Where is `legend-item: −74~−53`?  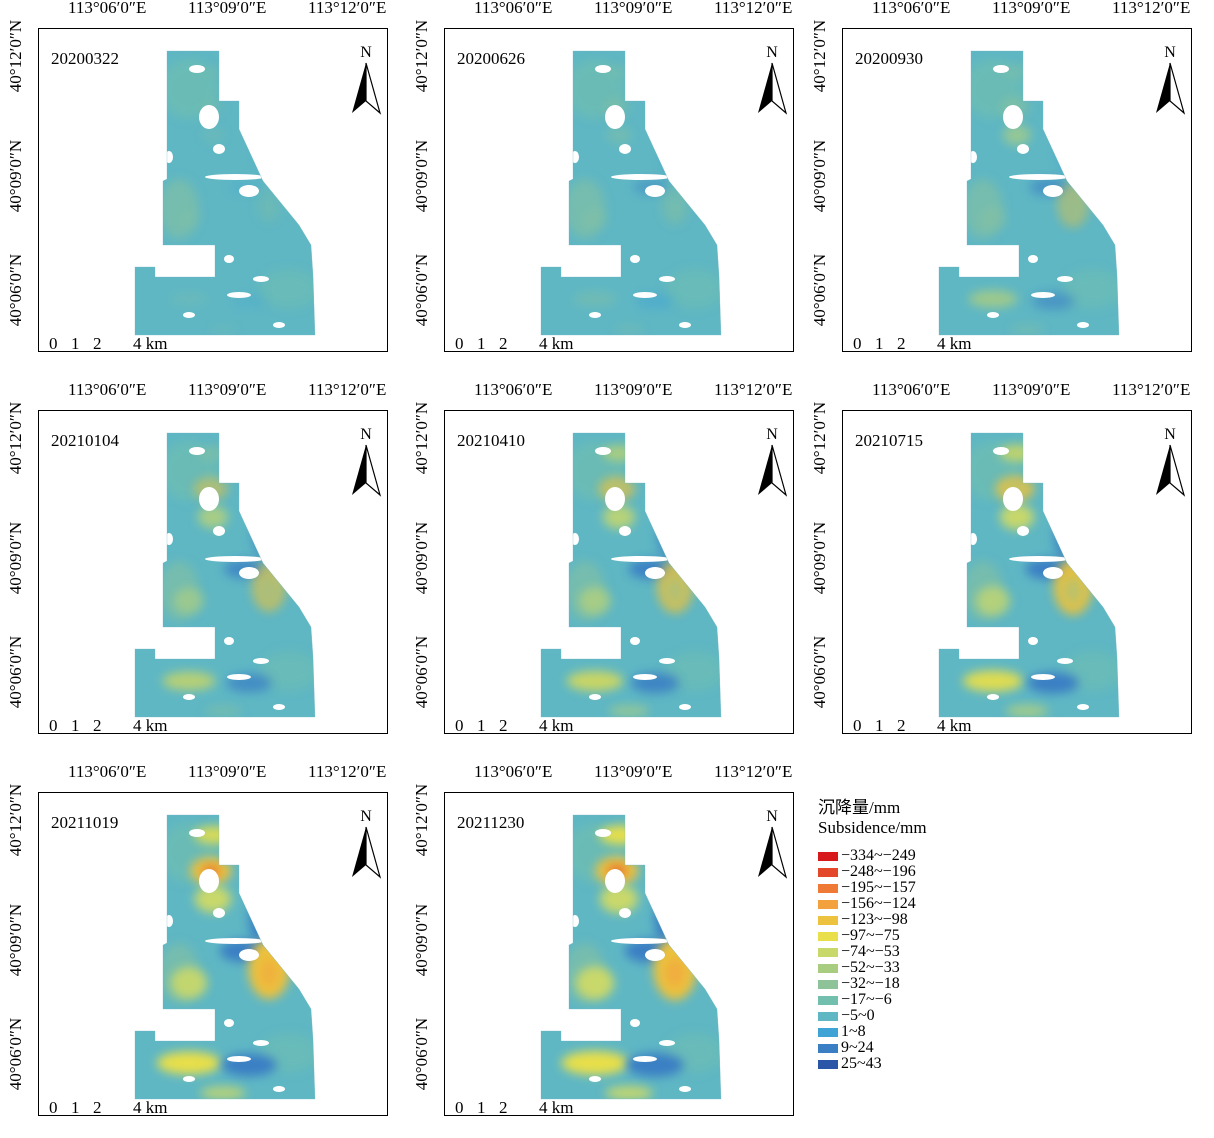 legend-item: −74~−53 is located at coordinates (872, 952).